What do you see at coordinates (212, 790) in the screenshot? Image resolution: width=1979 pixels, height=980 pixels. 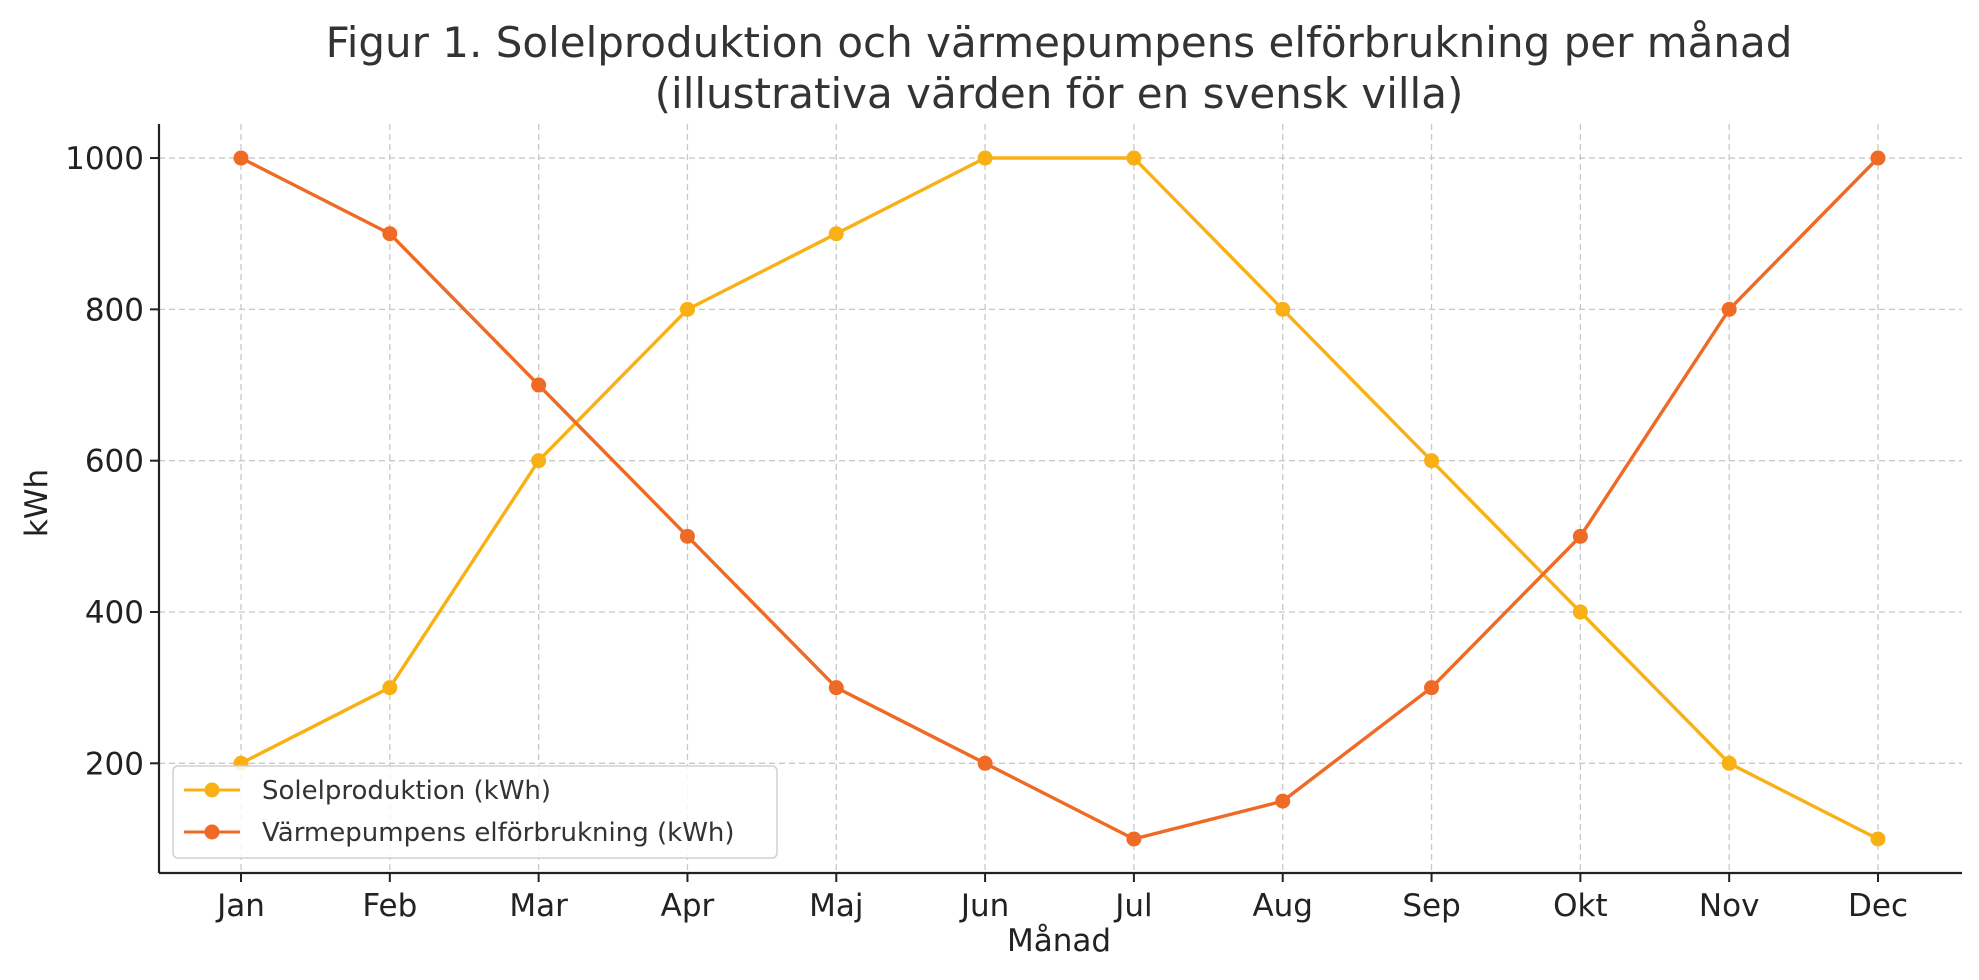 I see `legend-marker-solel` at bounding box center [212, 790].